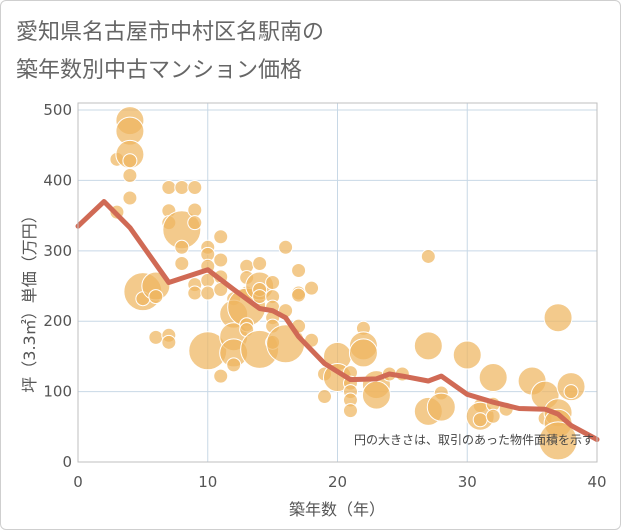 This screenshot has height=530, width=621. Describe the element at coordinates (170, 32) in the screenshot. I see `chart-title-line-1: 愛知県名古屋市中村区名駅南の` at that location.